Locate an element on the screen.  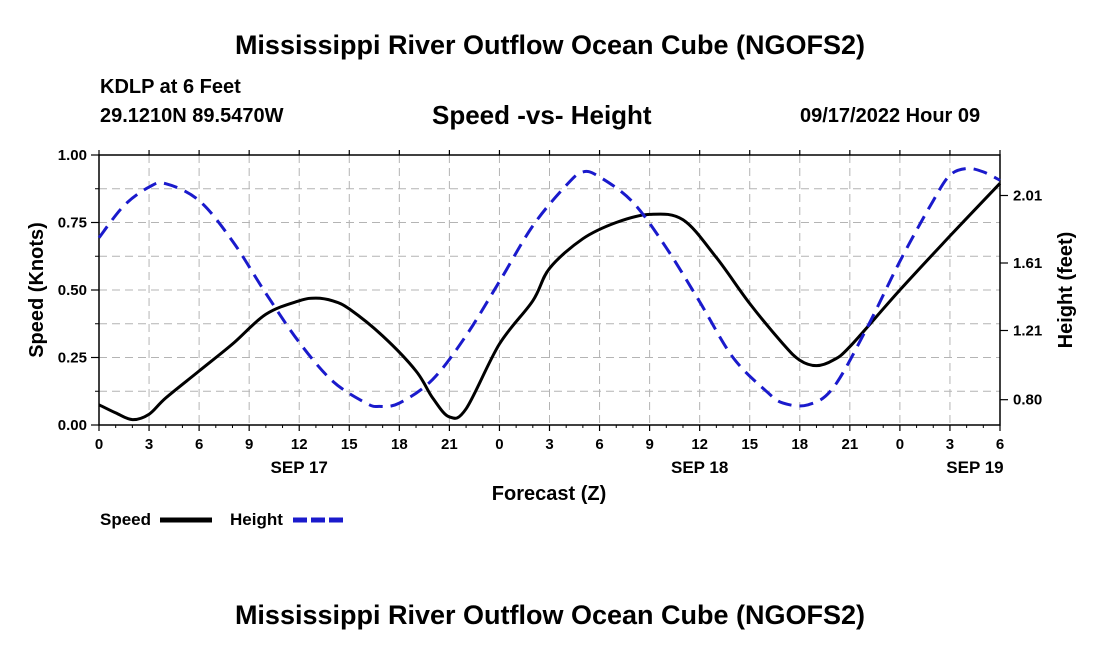
y2-tick-label: 1.61 is located at coordinates (1027, 263).